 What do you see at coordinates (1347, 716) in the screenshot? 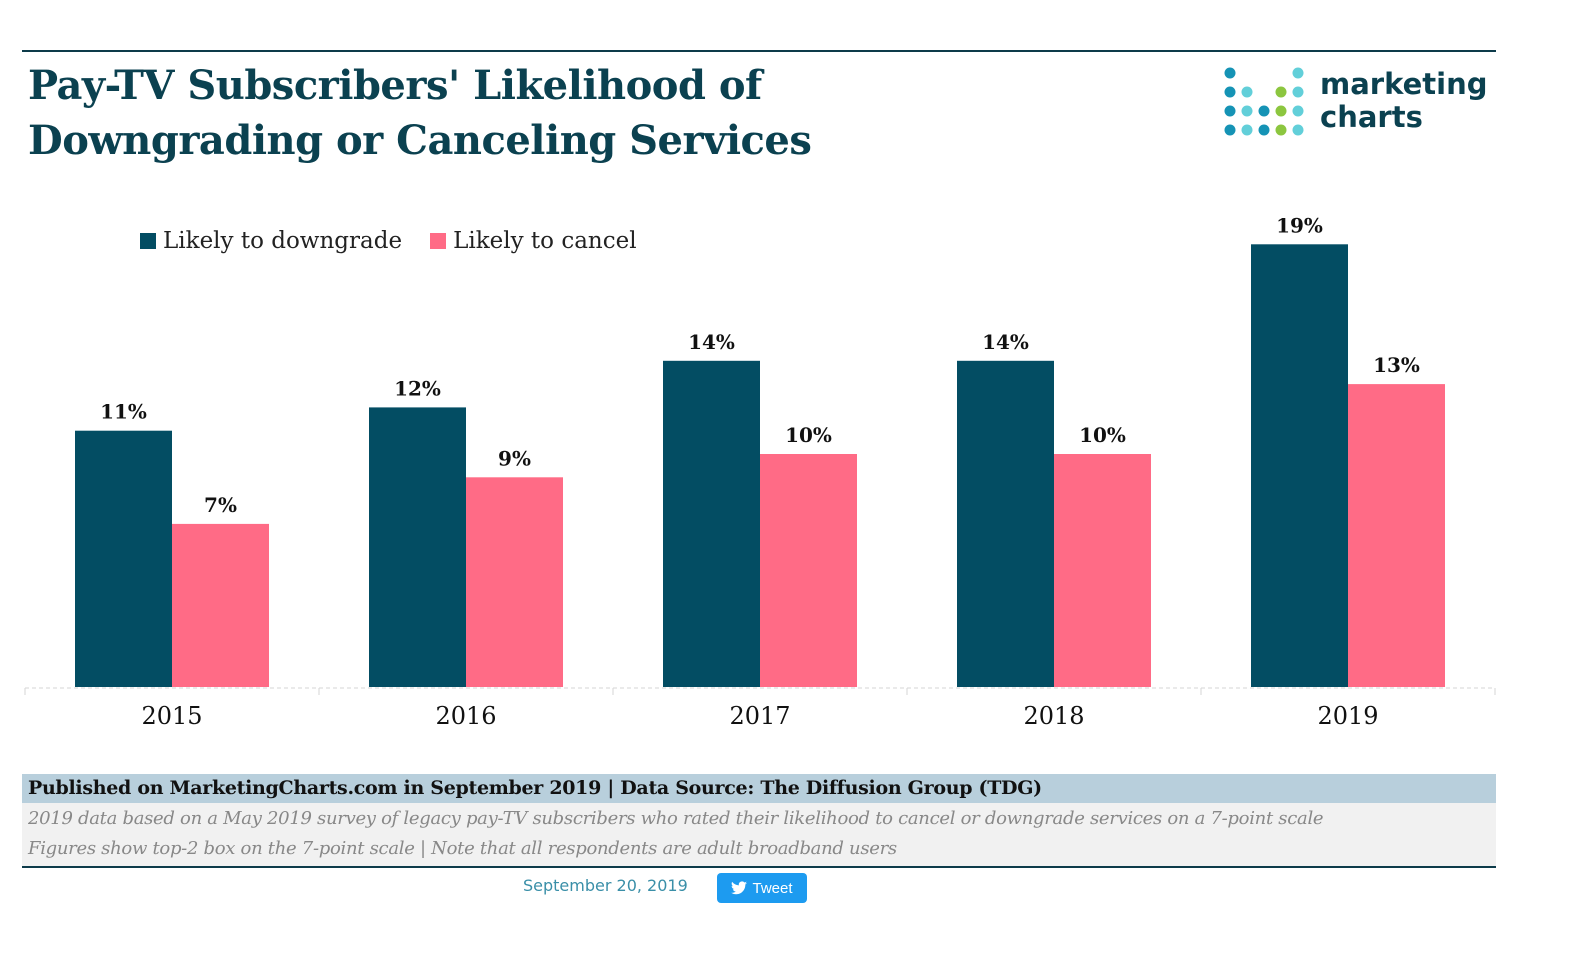
I see `x-tick-label: 2019` at bounding box center [1347, 716].